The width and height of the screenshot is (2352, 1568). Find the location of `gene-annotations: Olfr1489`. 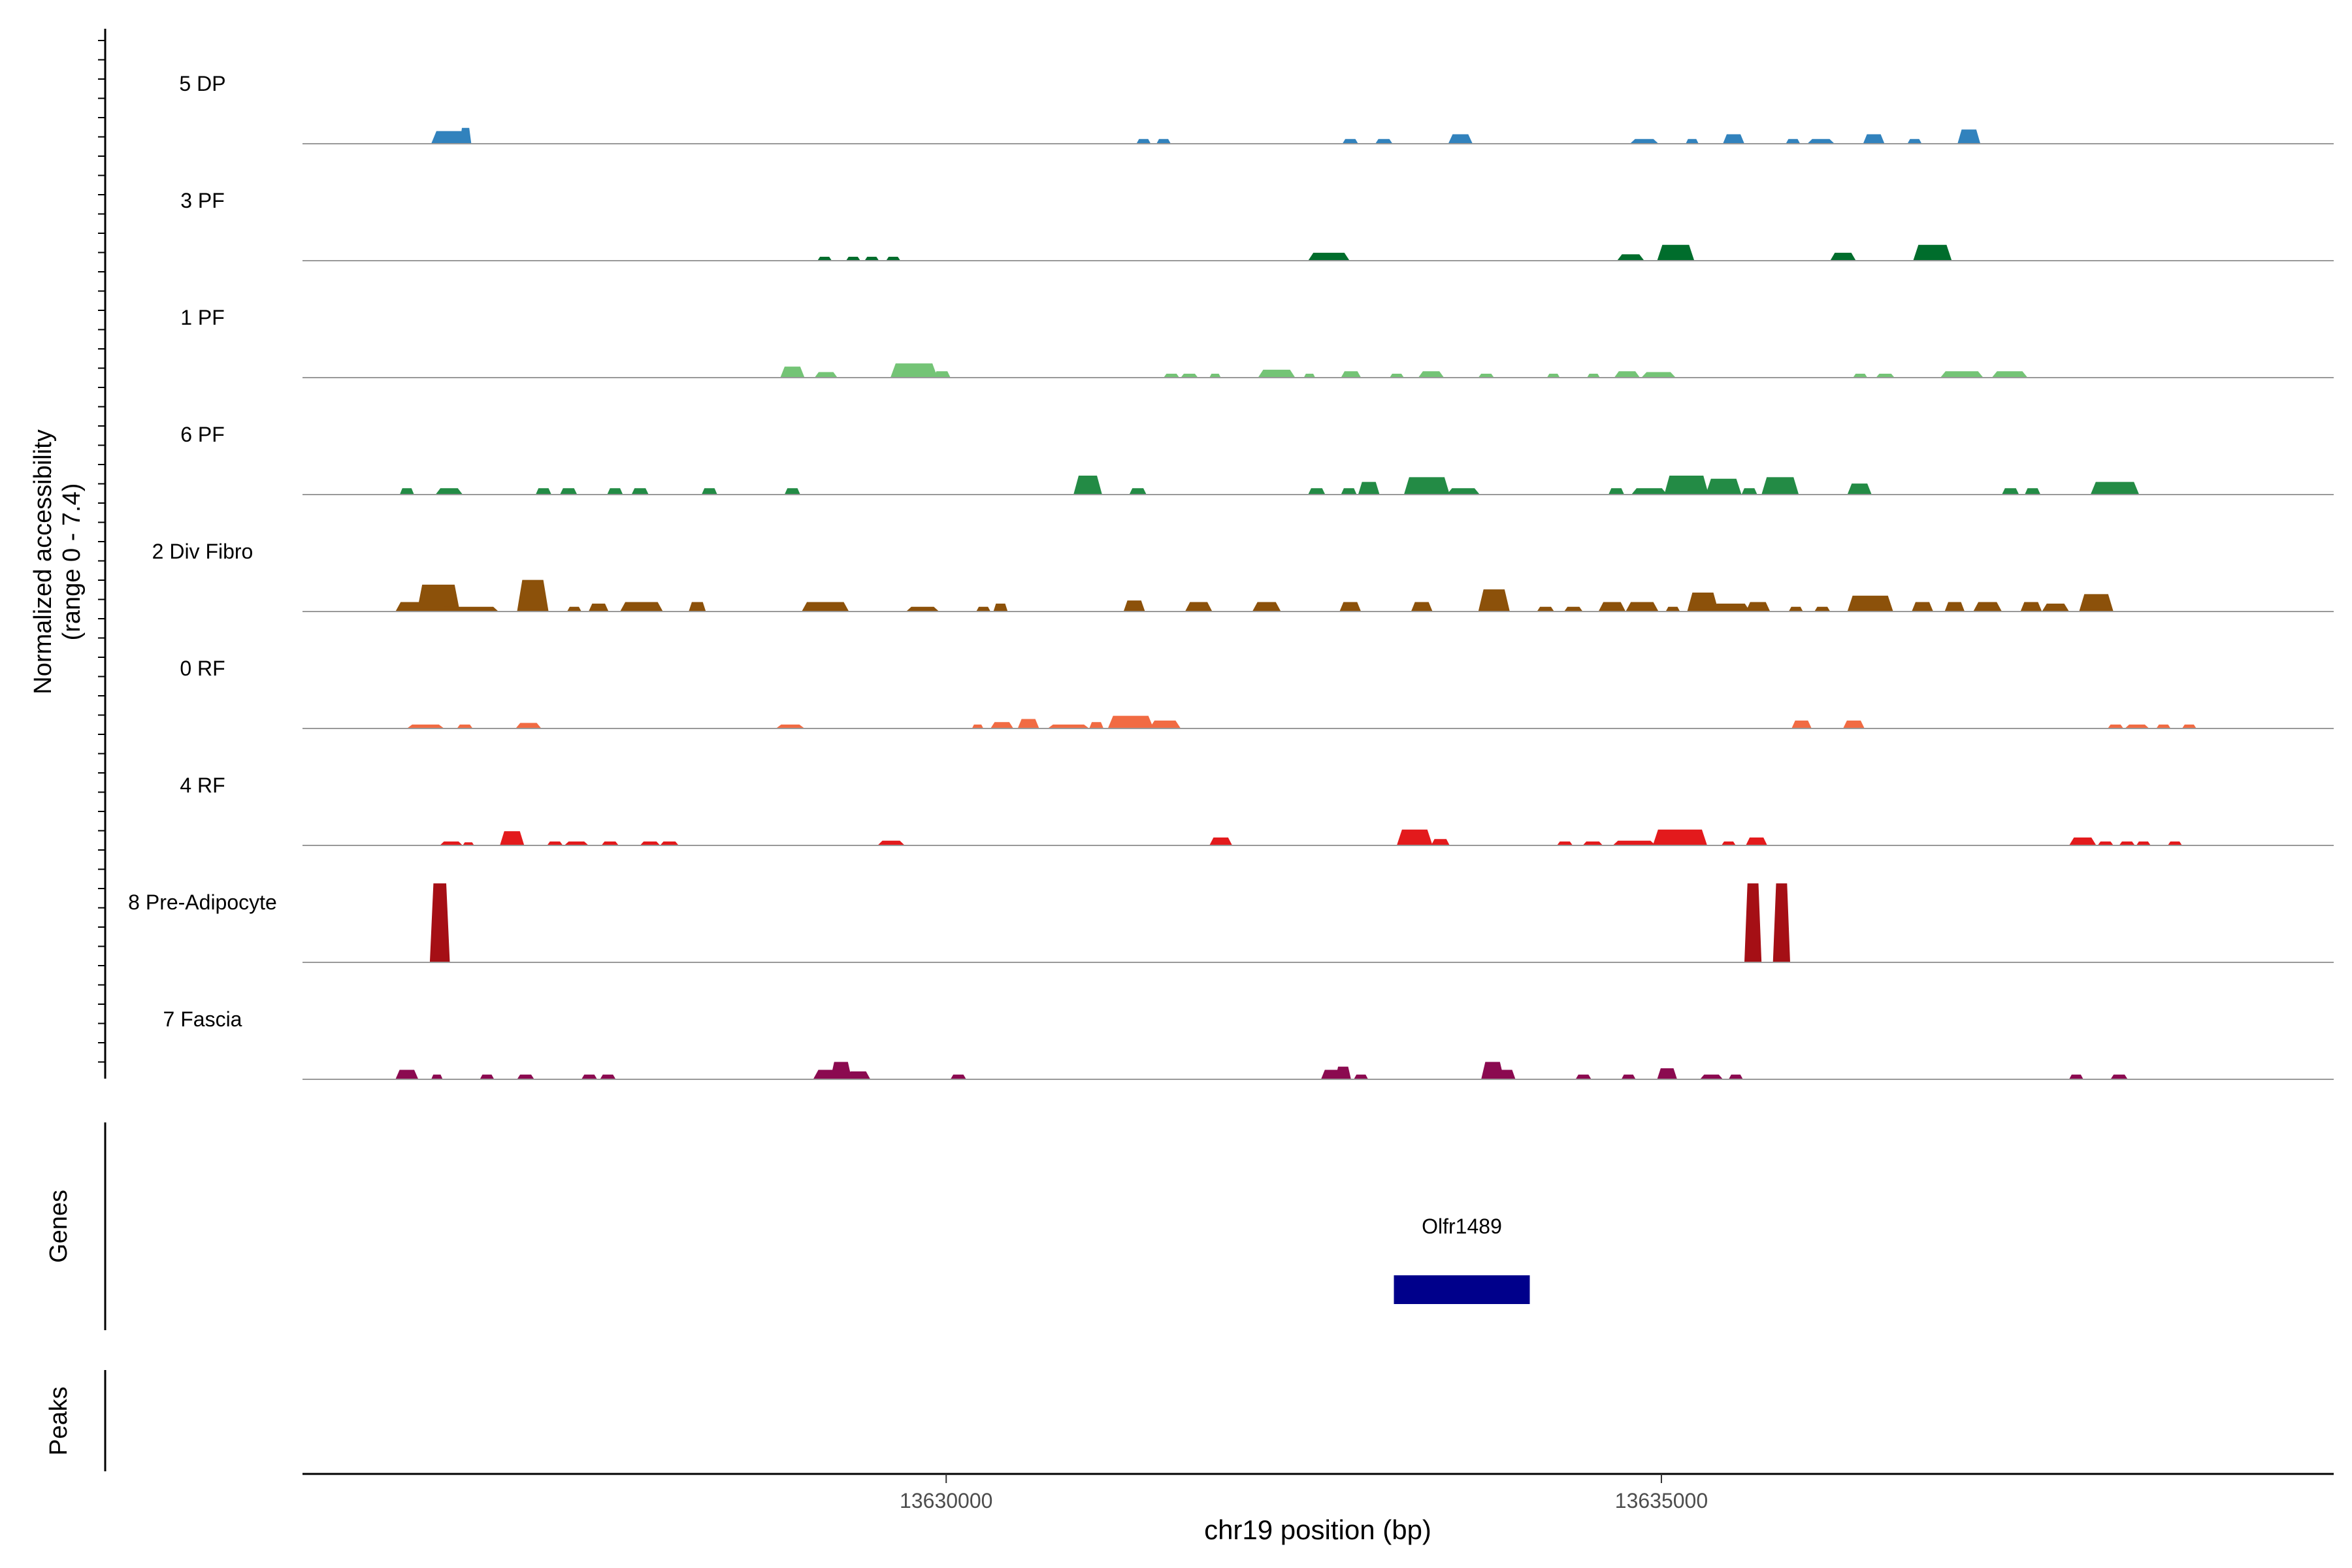

gene-annotations: Olfr1489 is located at coordinates (1462, 1259).